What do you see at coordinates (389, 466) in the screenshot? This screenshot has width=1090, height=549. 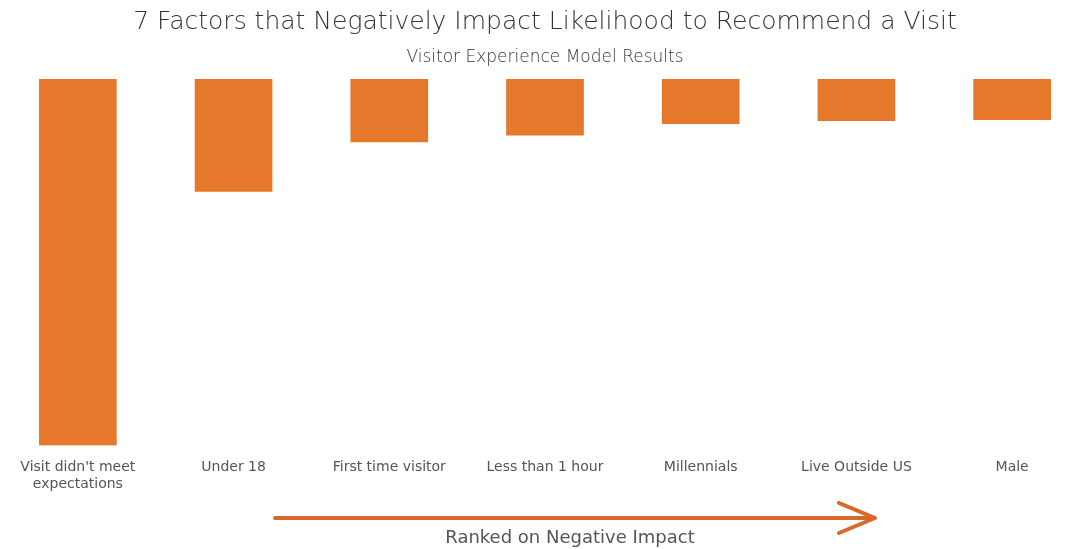 I see `x-tick-label: First time visitor` at bounding box center [389, 466].